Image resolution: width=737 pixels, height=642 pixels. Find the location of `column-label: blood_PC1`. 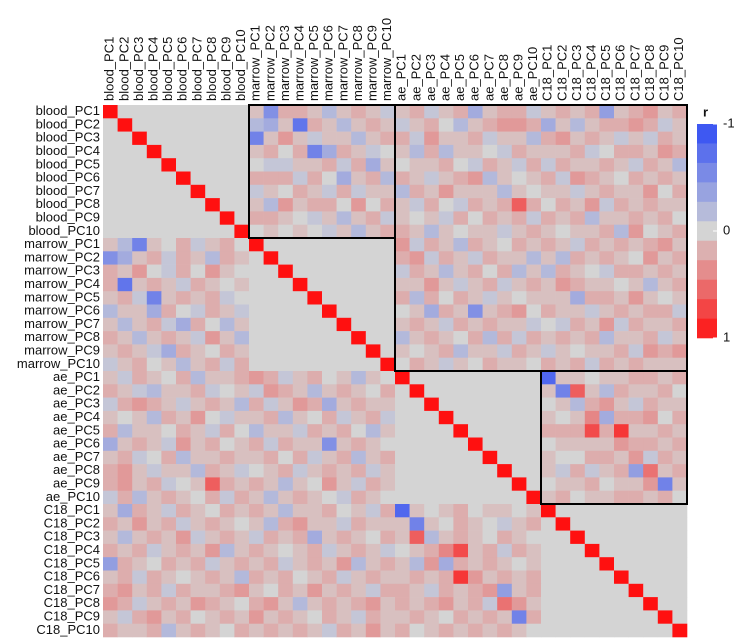

column-label: blood_PC1 is located at coordinates (109, 69).